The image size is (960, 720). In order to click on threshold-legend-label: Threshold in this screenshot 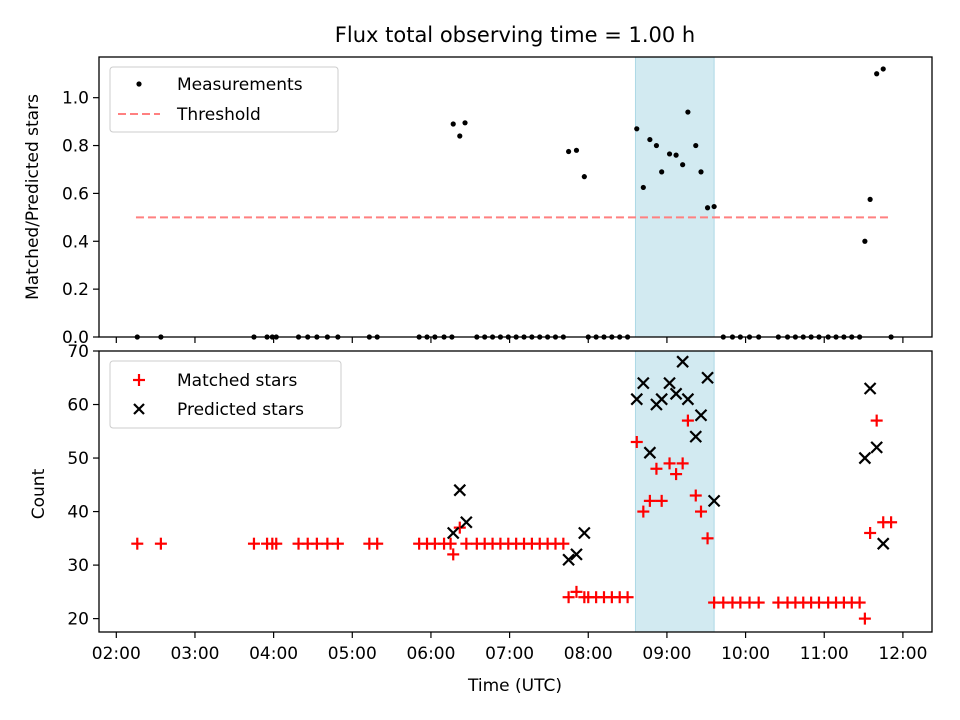, I will do `click(218, 115)`.